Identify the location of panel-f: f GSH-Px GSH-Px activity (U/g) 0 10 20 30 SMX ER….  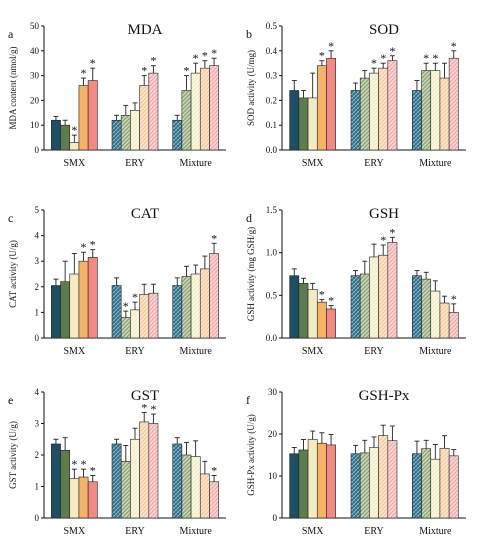
(356, 462).